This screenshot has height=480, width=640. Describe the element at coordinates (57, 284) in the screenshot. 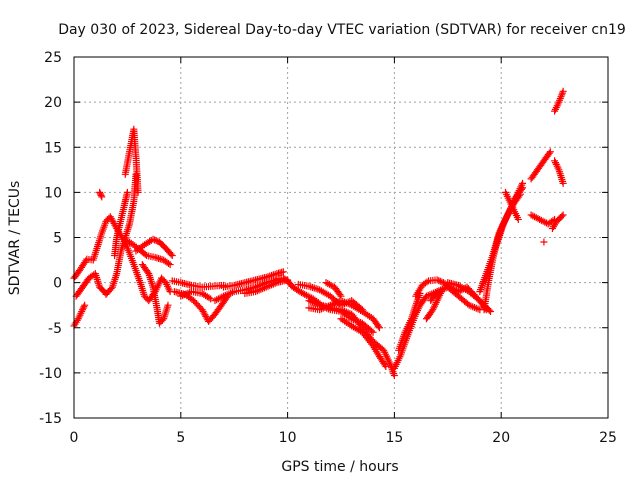

I see `y-tick-label: 0` at that location.